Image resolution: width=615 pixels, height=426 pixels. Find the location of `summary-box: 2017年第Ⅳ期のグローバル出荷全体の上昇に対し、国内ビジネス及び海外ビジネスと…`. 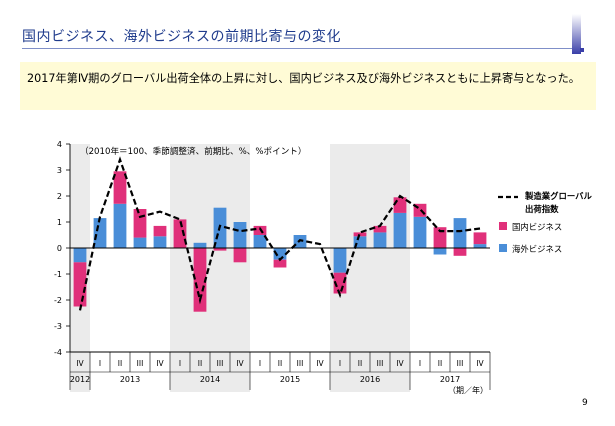

summary-box: 2017年第Ⅳ期のグローバル出荷全体の上昇に対し、国内ビジネス及び海外ビジネスと… is located at coordinates (308, 86).